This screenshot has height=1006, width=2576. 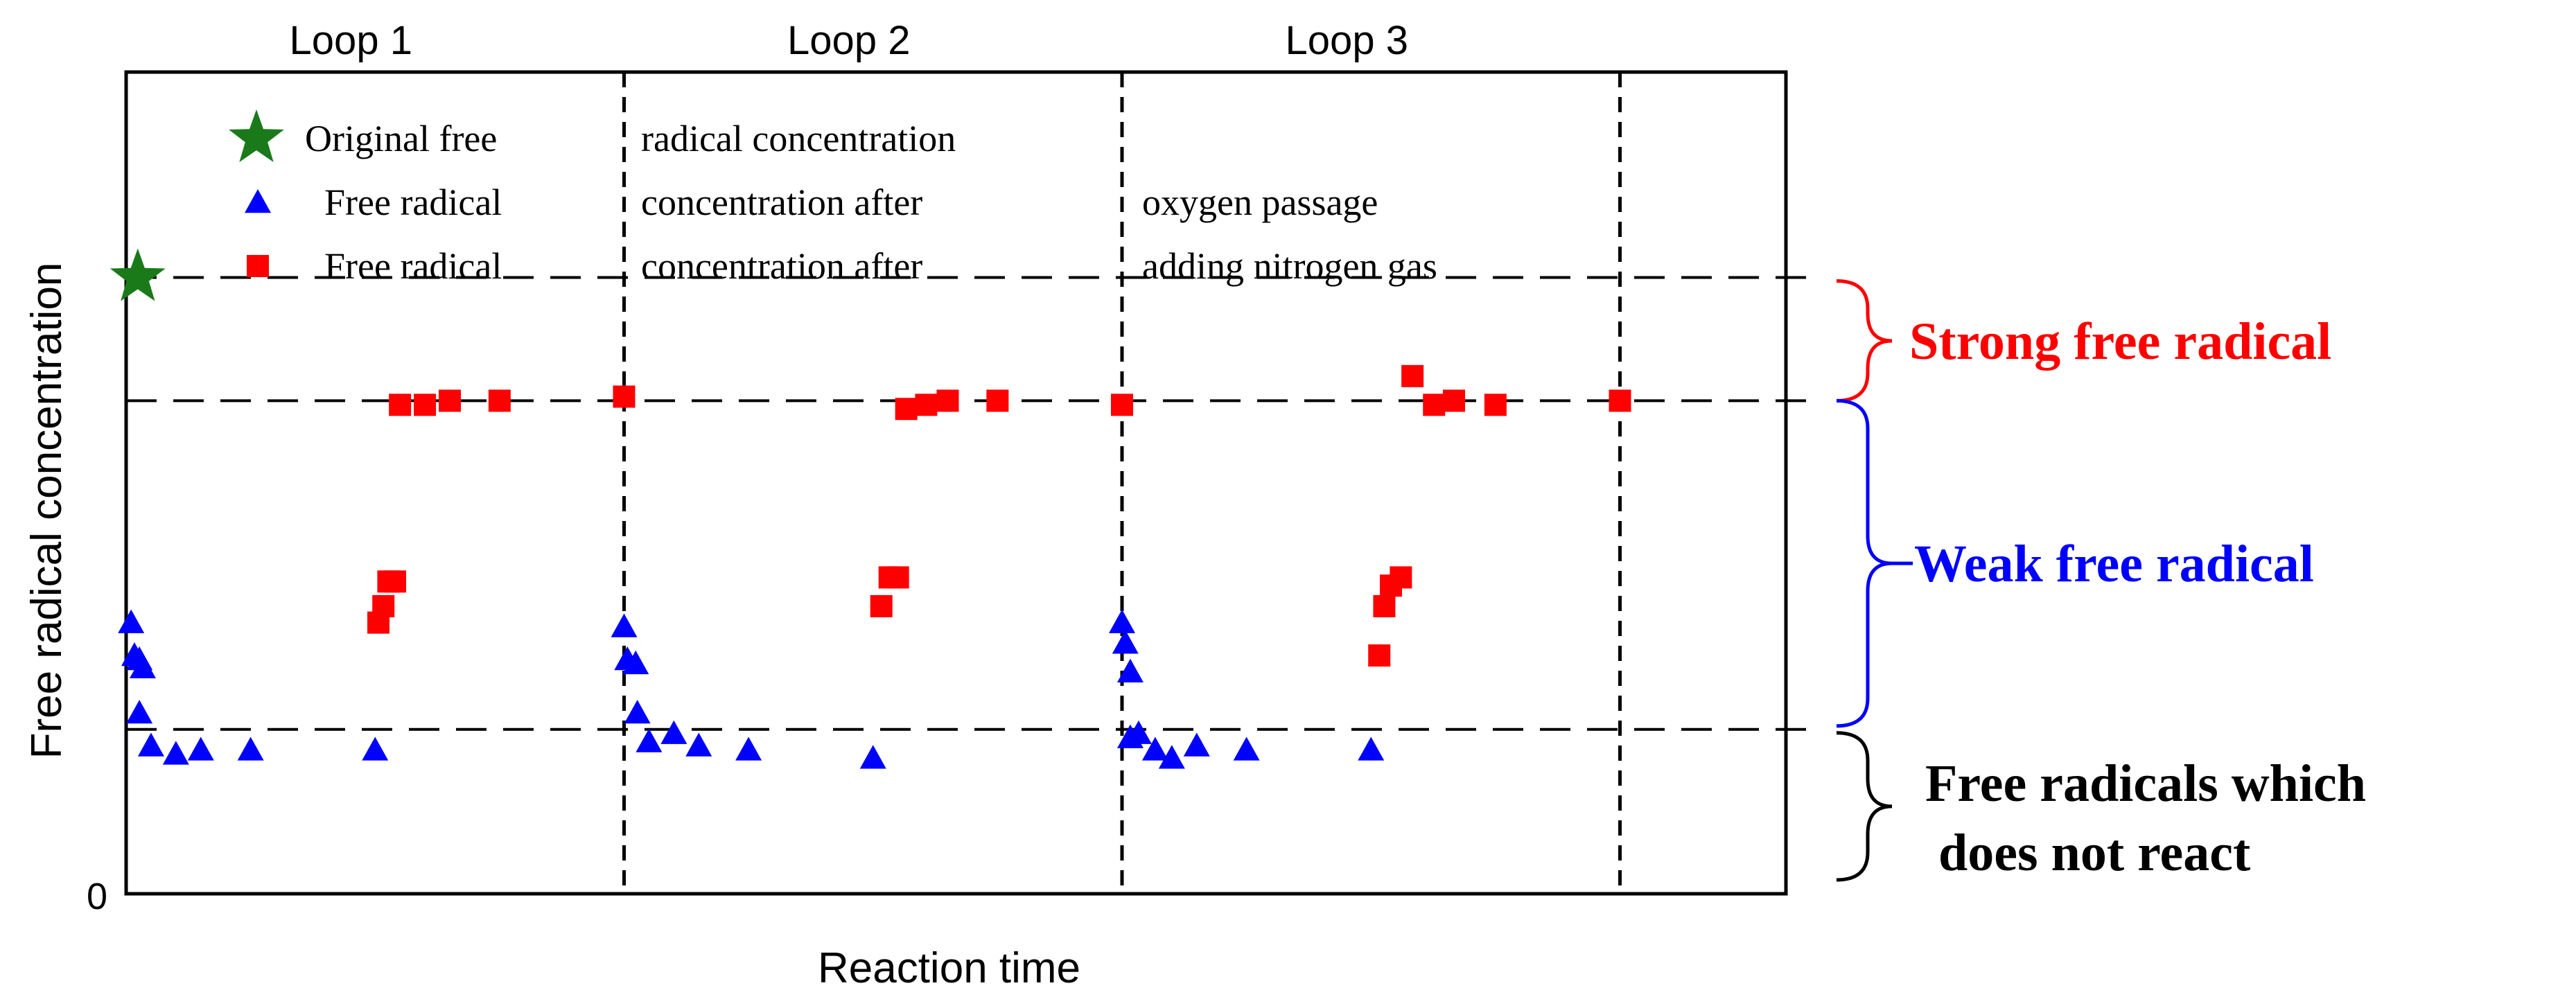 I want to click on loop-label-2: Loop 2, so click(x=848, y=40).